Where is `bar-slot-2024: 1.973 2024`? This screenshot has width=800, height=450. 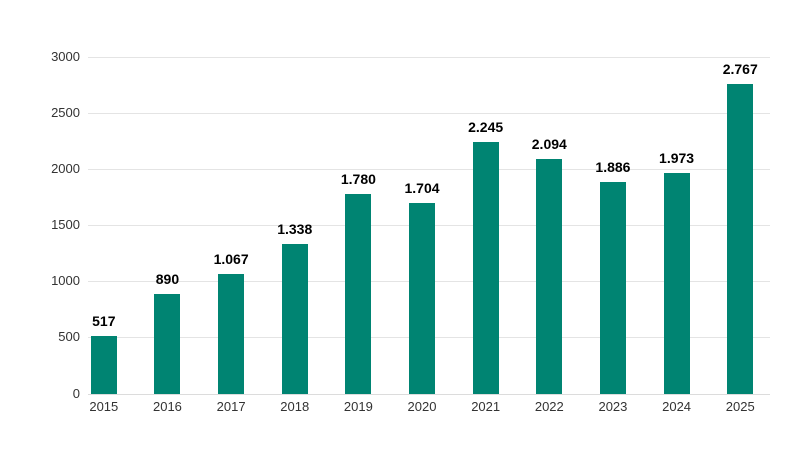 bar-slot-2024: 1.973 2024 is located at coordinates (677, 235).